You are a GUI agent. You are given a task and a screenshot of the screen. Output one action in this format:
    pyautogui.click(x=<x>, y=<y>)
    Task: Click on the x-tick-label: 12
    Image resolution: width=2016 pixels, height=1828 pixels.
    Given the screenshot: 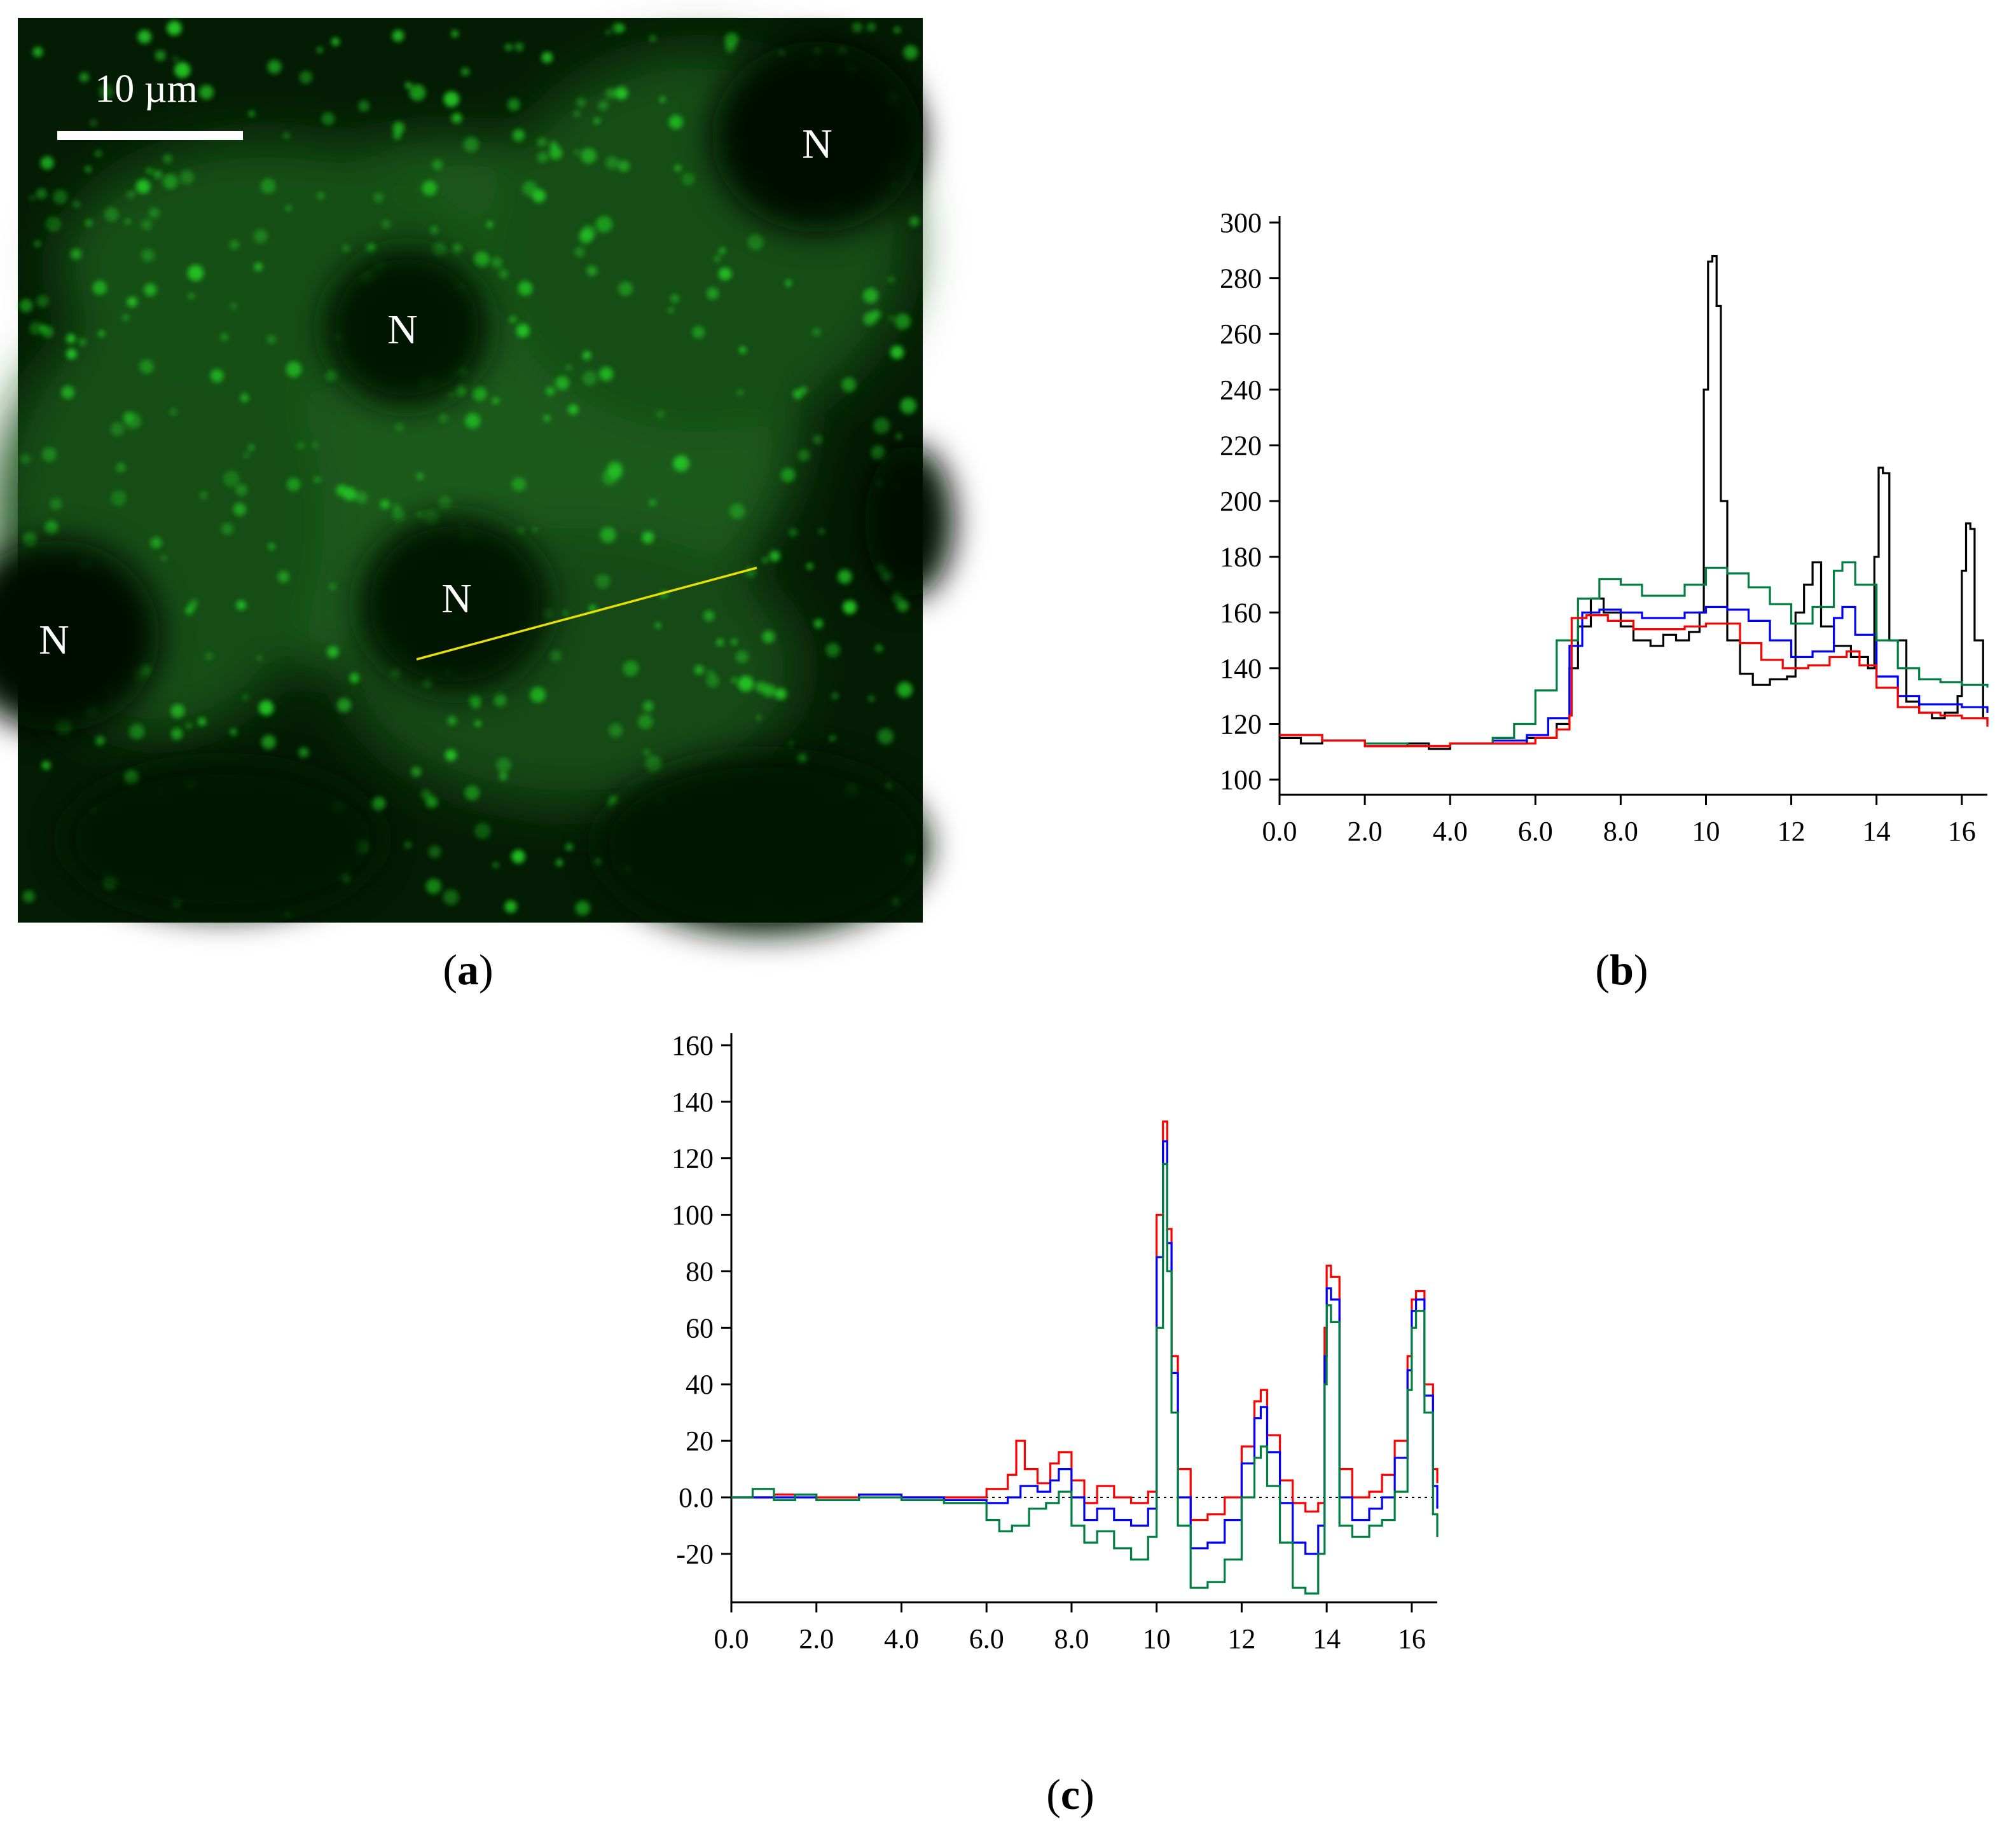 What is the action you would take?
    pyautogui.click(x=1241, y=1638)
    